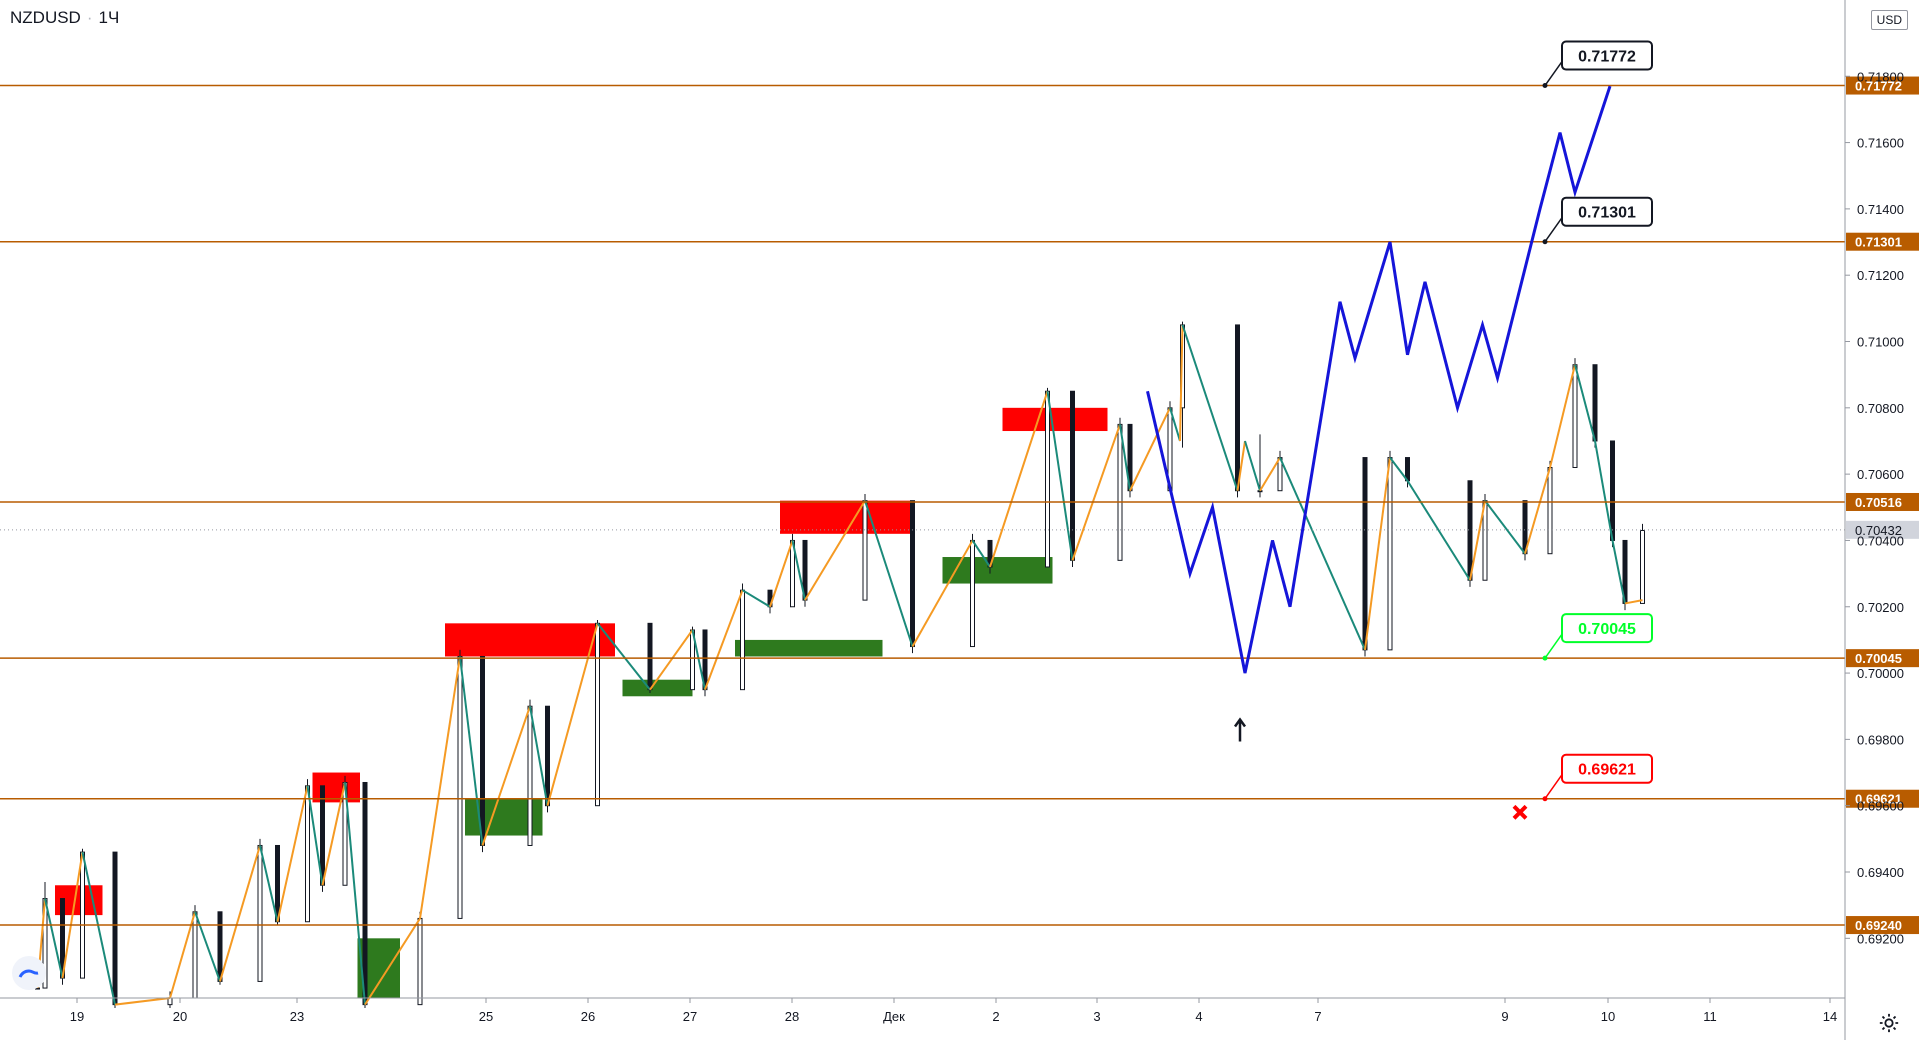  Describe the element at coordinates (1878, 799) in the screenshot. I see `level-price-label: 0.69621` at that location.